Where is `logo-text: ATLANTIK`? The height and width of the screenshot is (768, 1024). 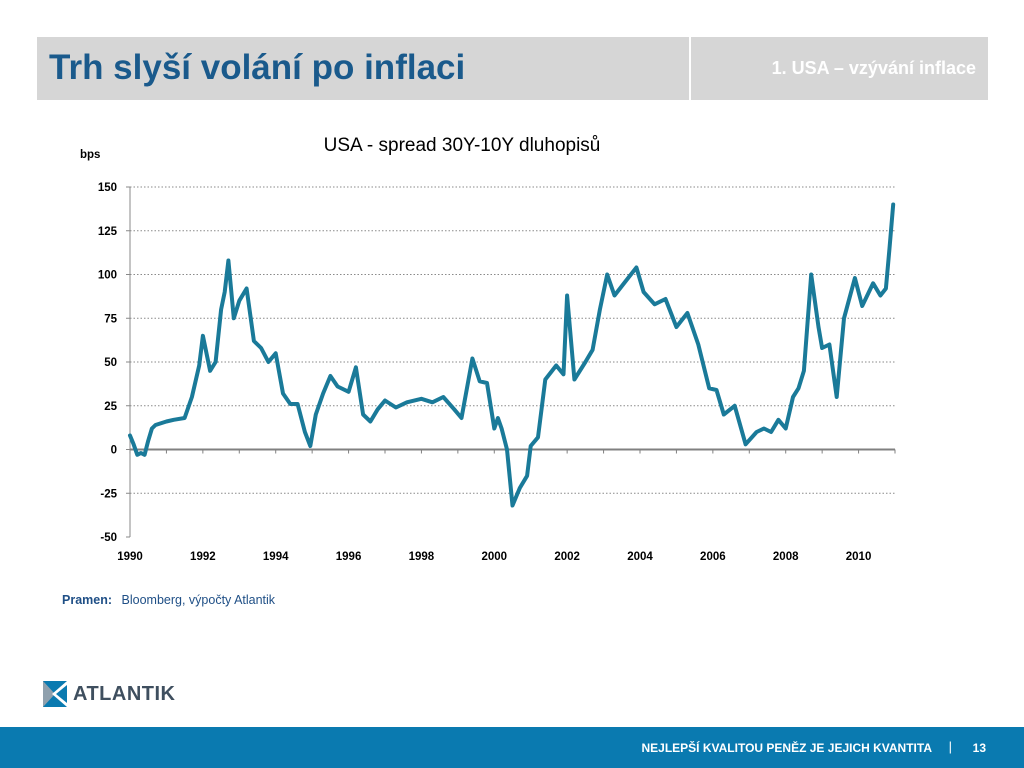 logo-text: ATLANTIK is located at coordinates (124, 693).